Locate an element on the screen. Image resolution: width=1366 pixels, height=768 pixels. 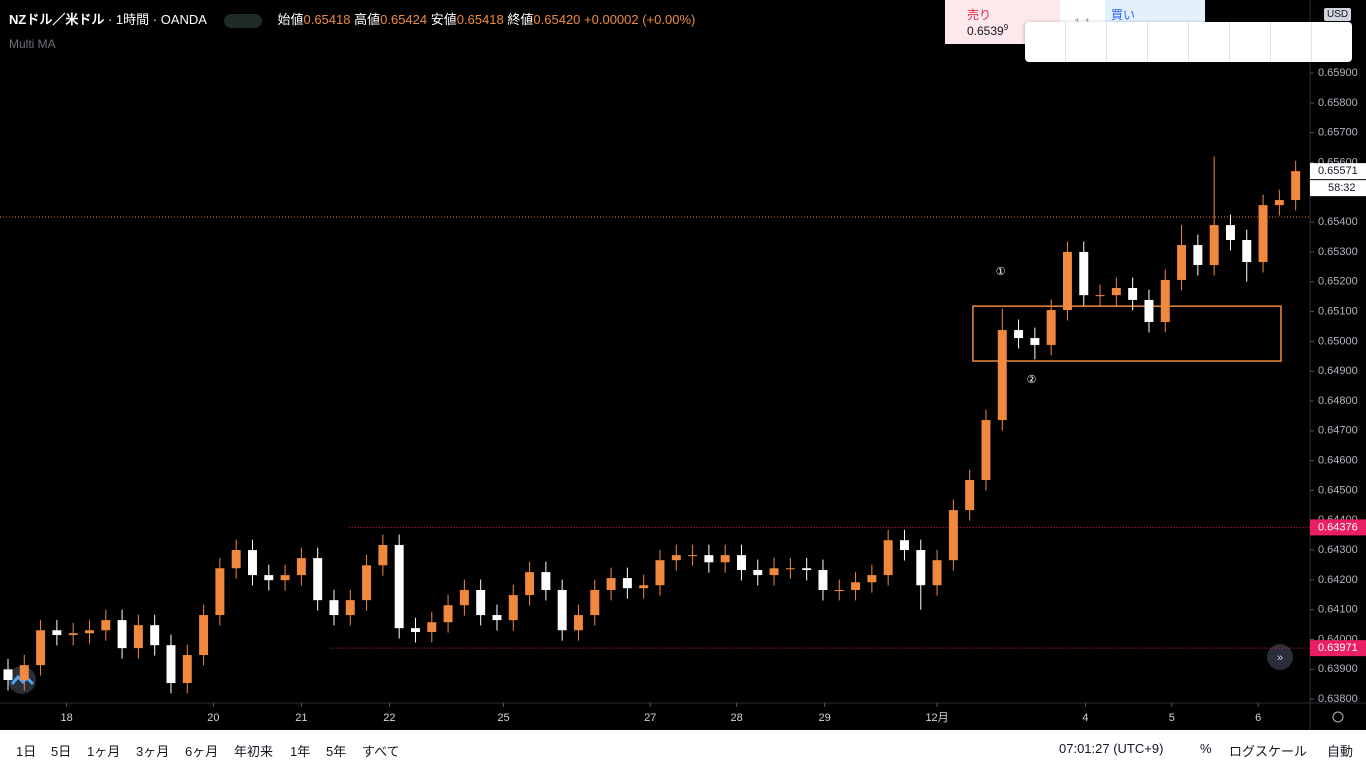
price-label: 0.64376 is located at coordinates (1338, 527).